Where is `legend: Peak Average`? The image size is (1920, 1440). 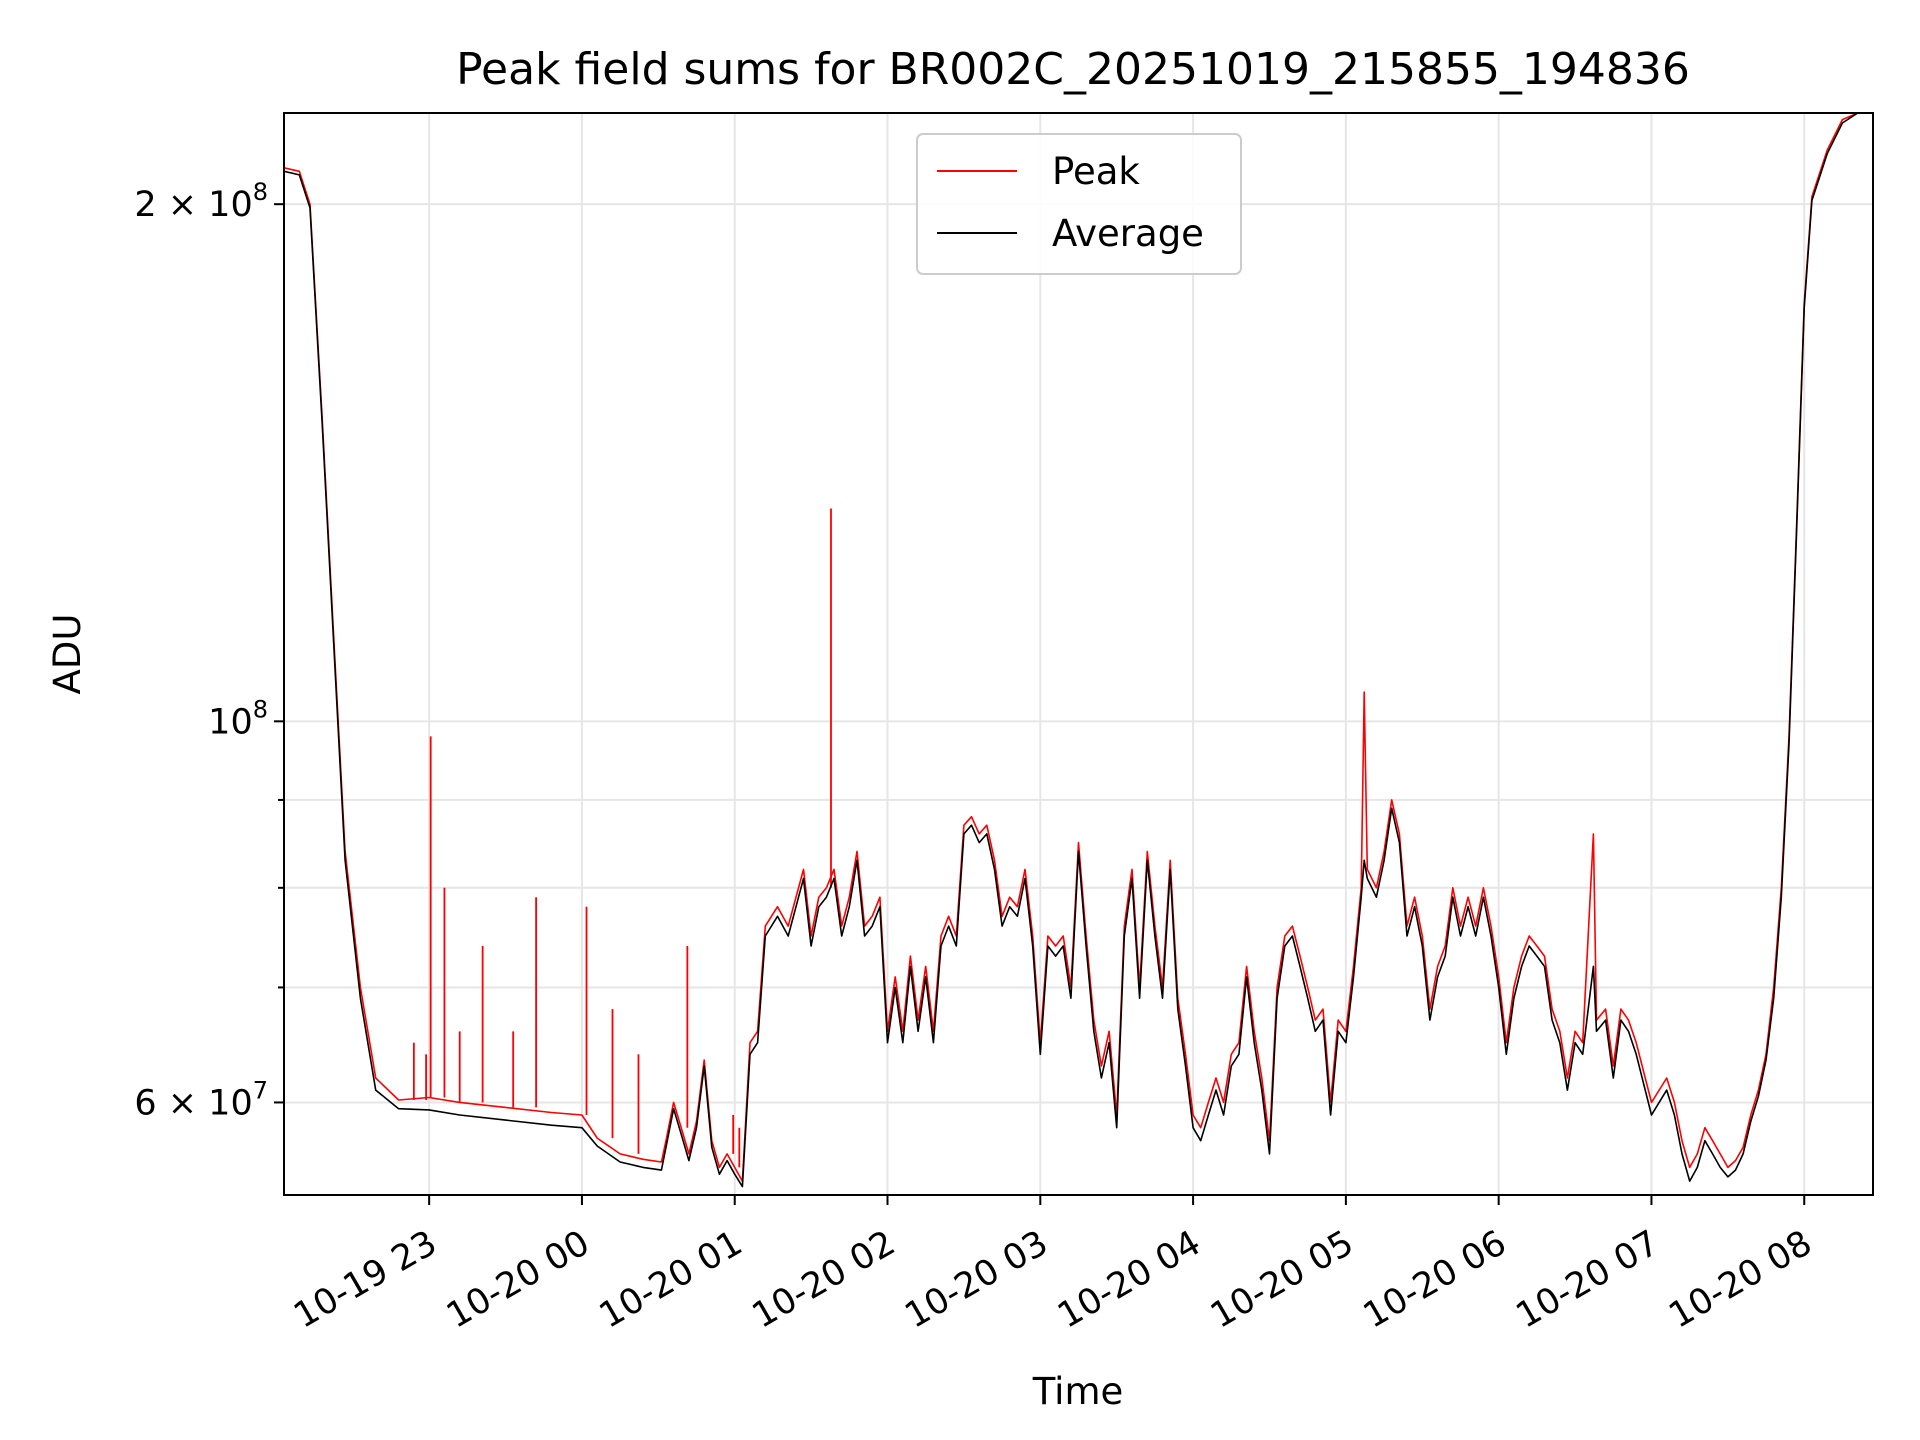 legend: Peak Average is located at coordinates (1079, 204).